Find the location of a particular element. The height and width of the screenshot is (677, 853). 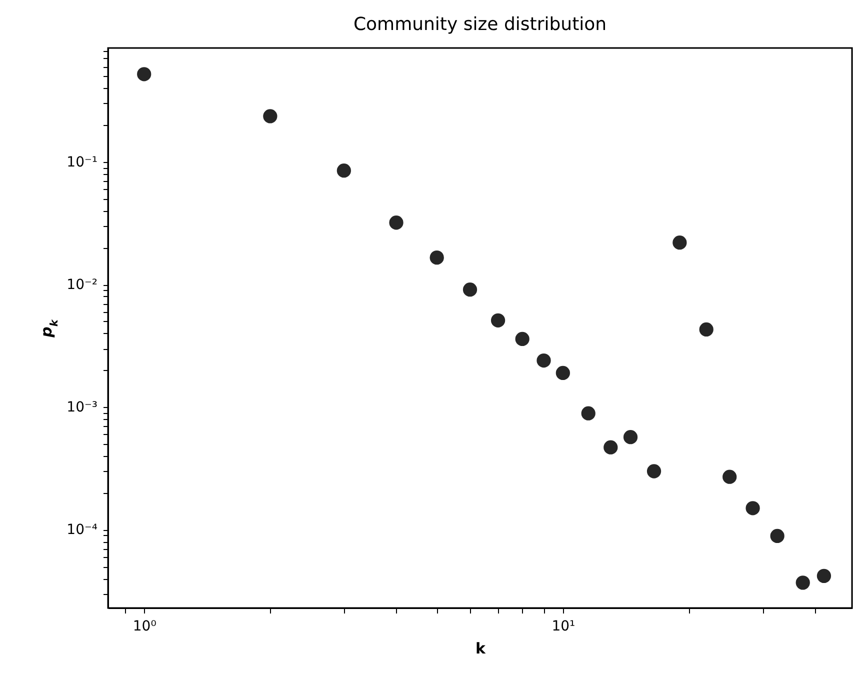

y-tick-label: 10⁻⁴ is located at coordinates (82, 530).